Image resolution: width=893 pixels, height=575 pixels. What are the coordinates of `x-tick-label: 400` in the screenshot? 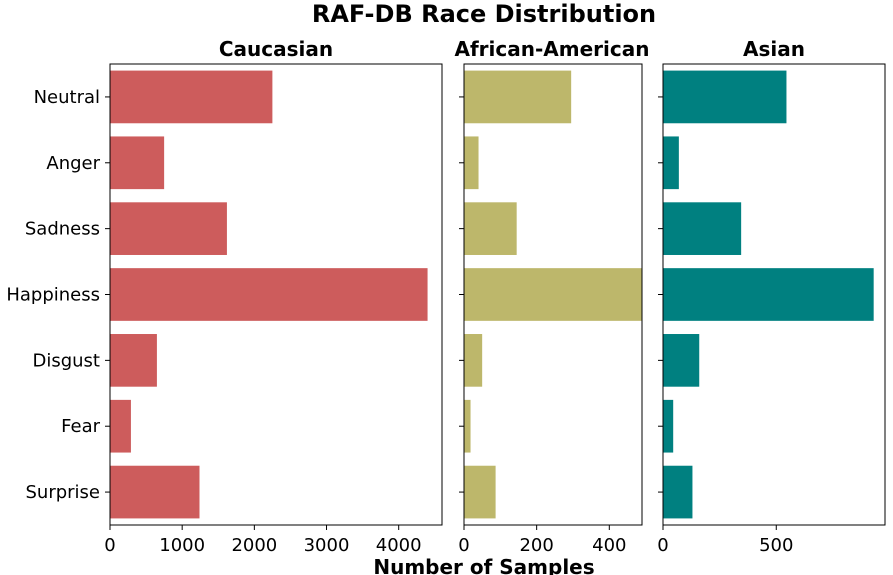 It's located at (609, 545).